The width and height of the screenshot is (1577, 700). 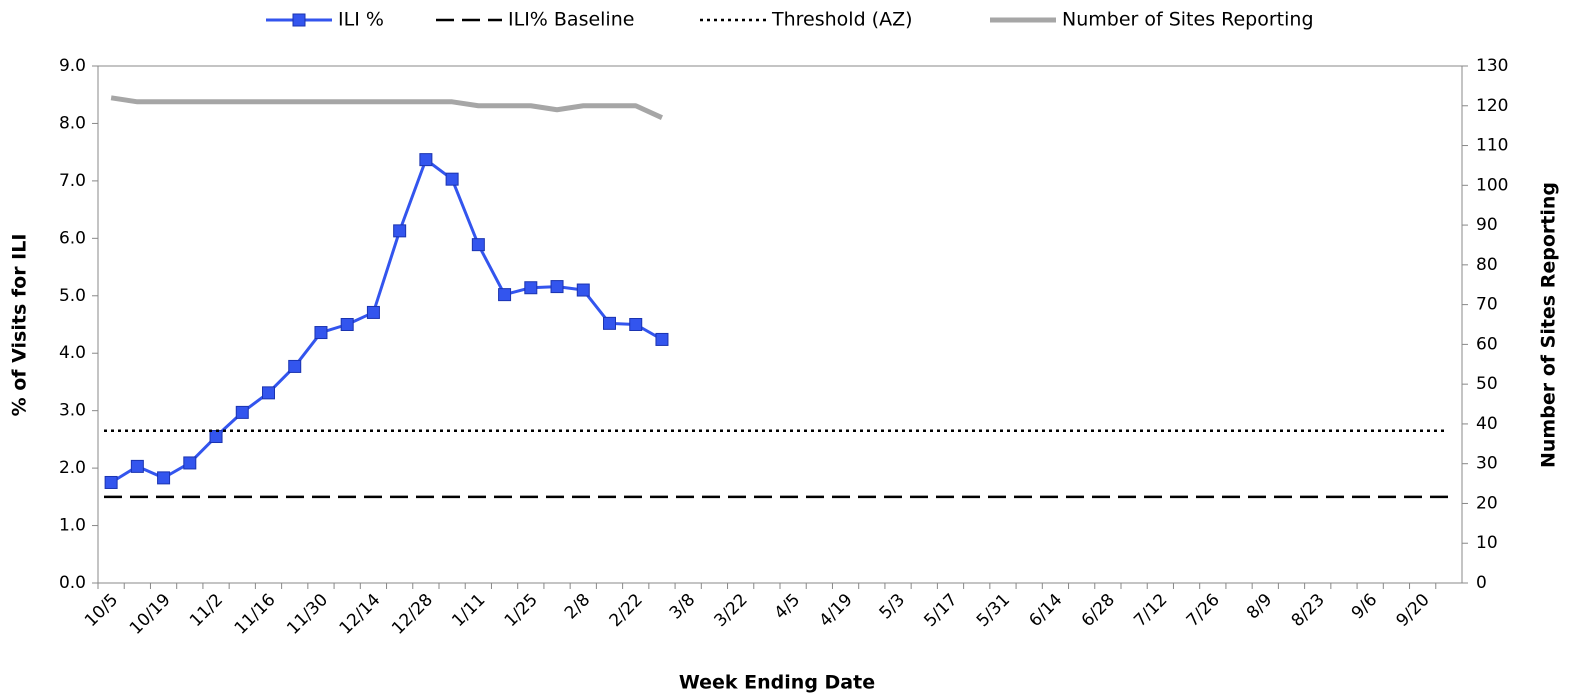 I want to click on y2-tick-label: 90, so click(x=1487, y=225).